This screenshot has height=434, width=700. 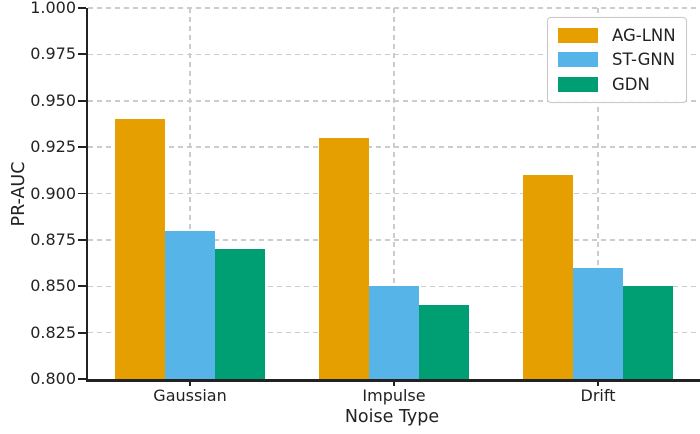 I want to click on legend-swatch-gdn, so click(x=578, y=85).